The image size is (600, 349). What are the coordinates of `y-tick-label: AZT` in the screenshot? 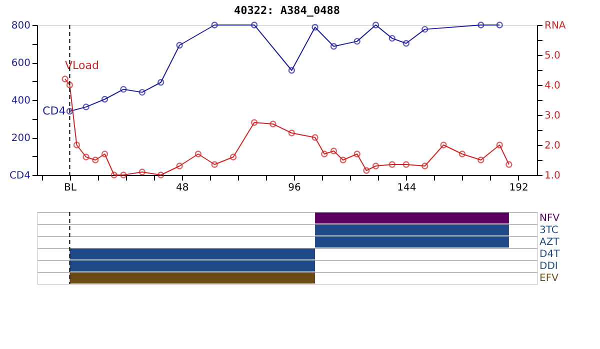 It's located at (550, 242).